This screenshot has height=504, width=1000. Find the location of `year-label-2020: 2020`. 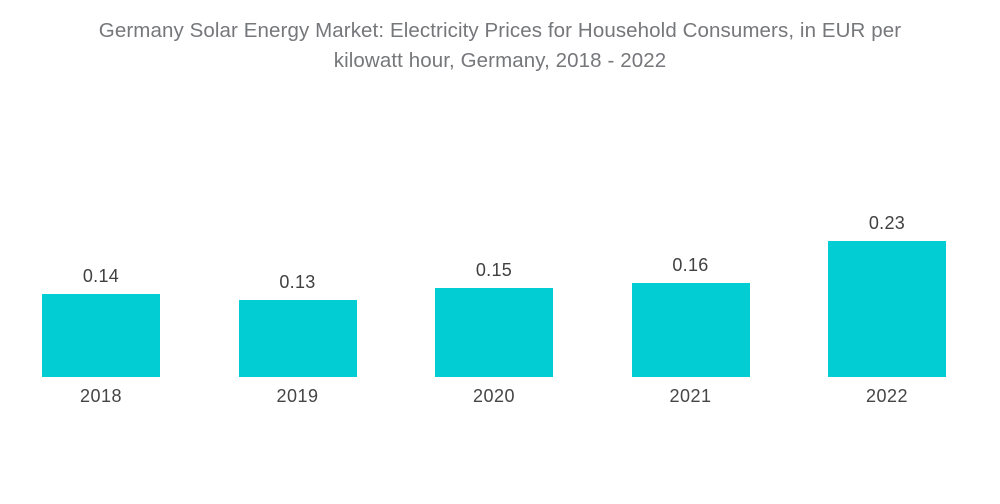

year-label-2020: 2020 is located at coordinates (494, 396).